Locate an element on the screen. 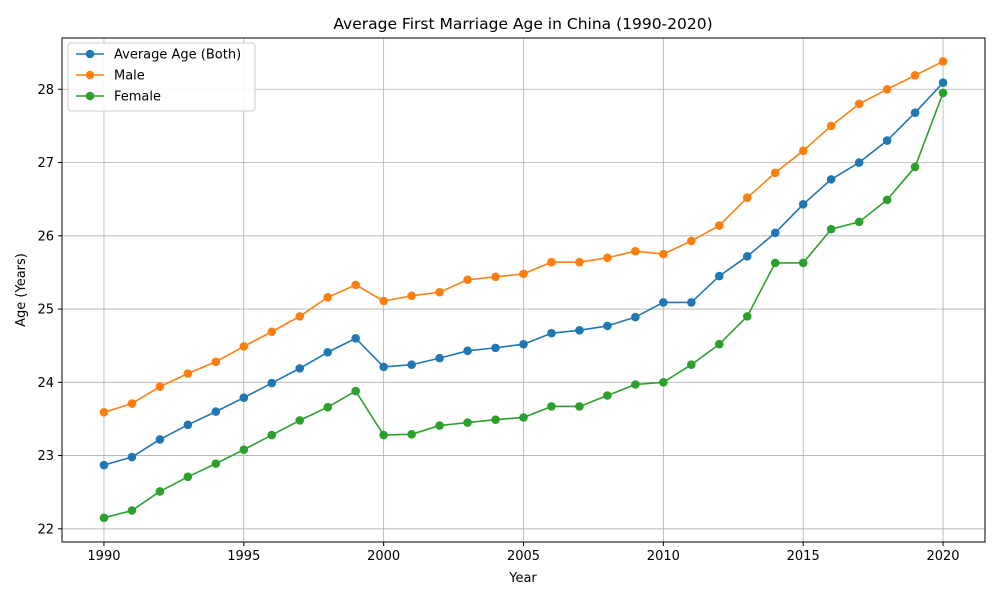  x-tick-label: 2010 is located at coordinates (663, 556).